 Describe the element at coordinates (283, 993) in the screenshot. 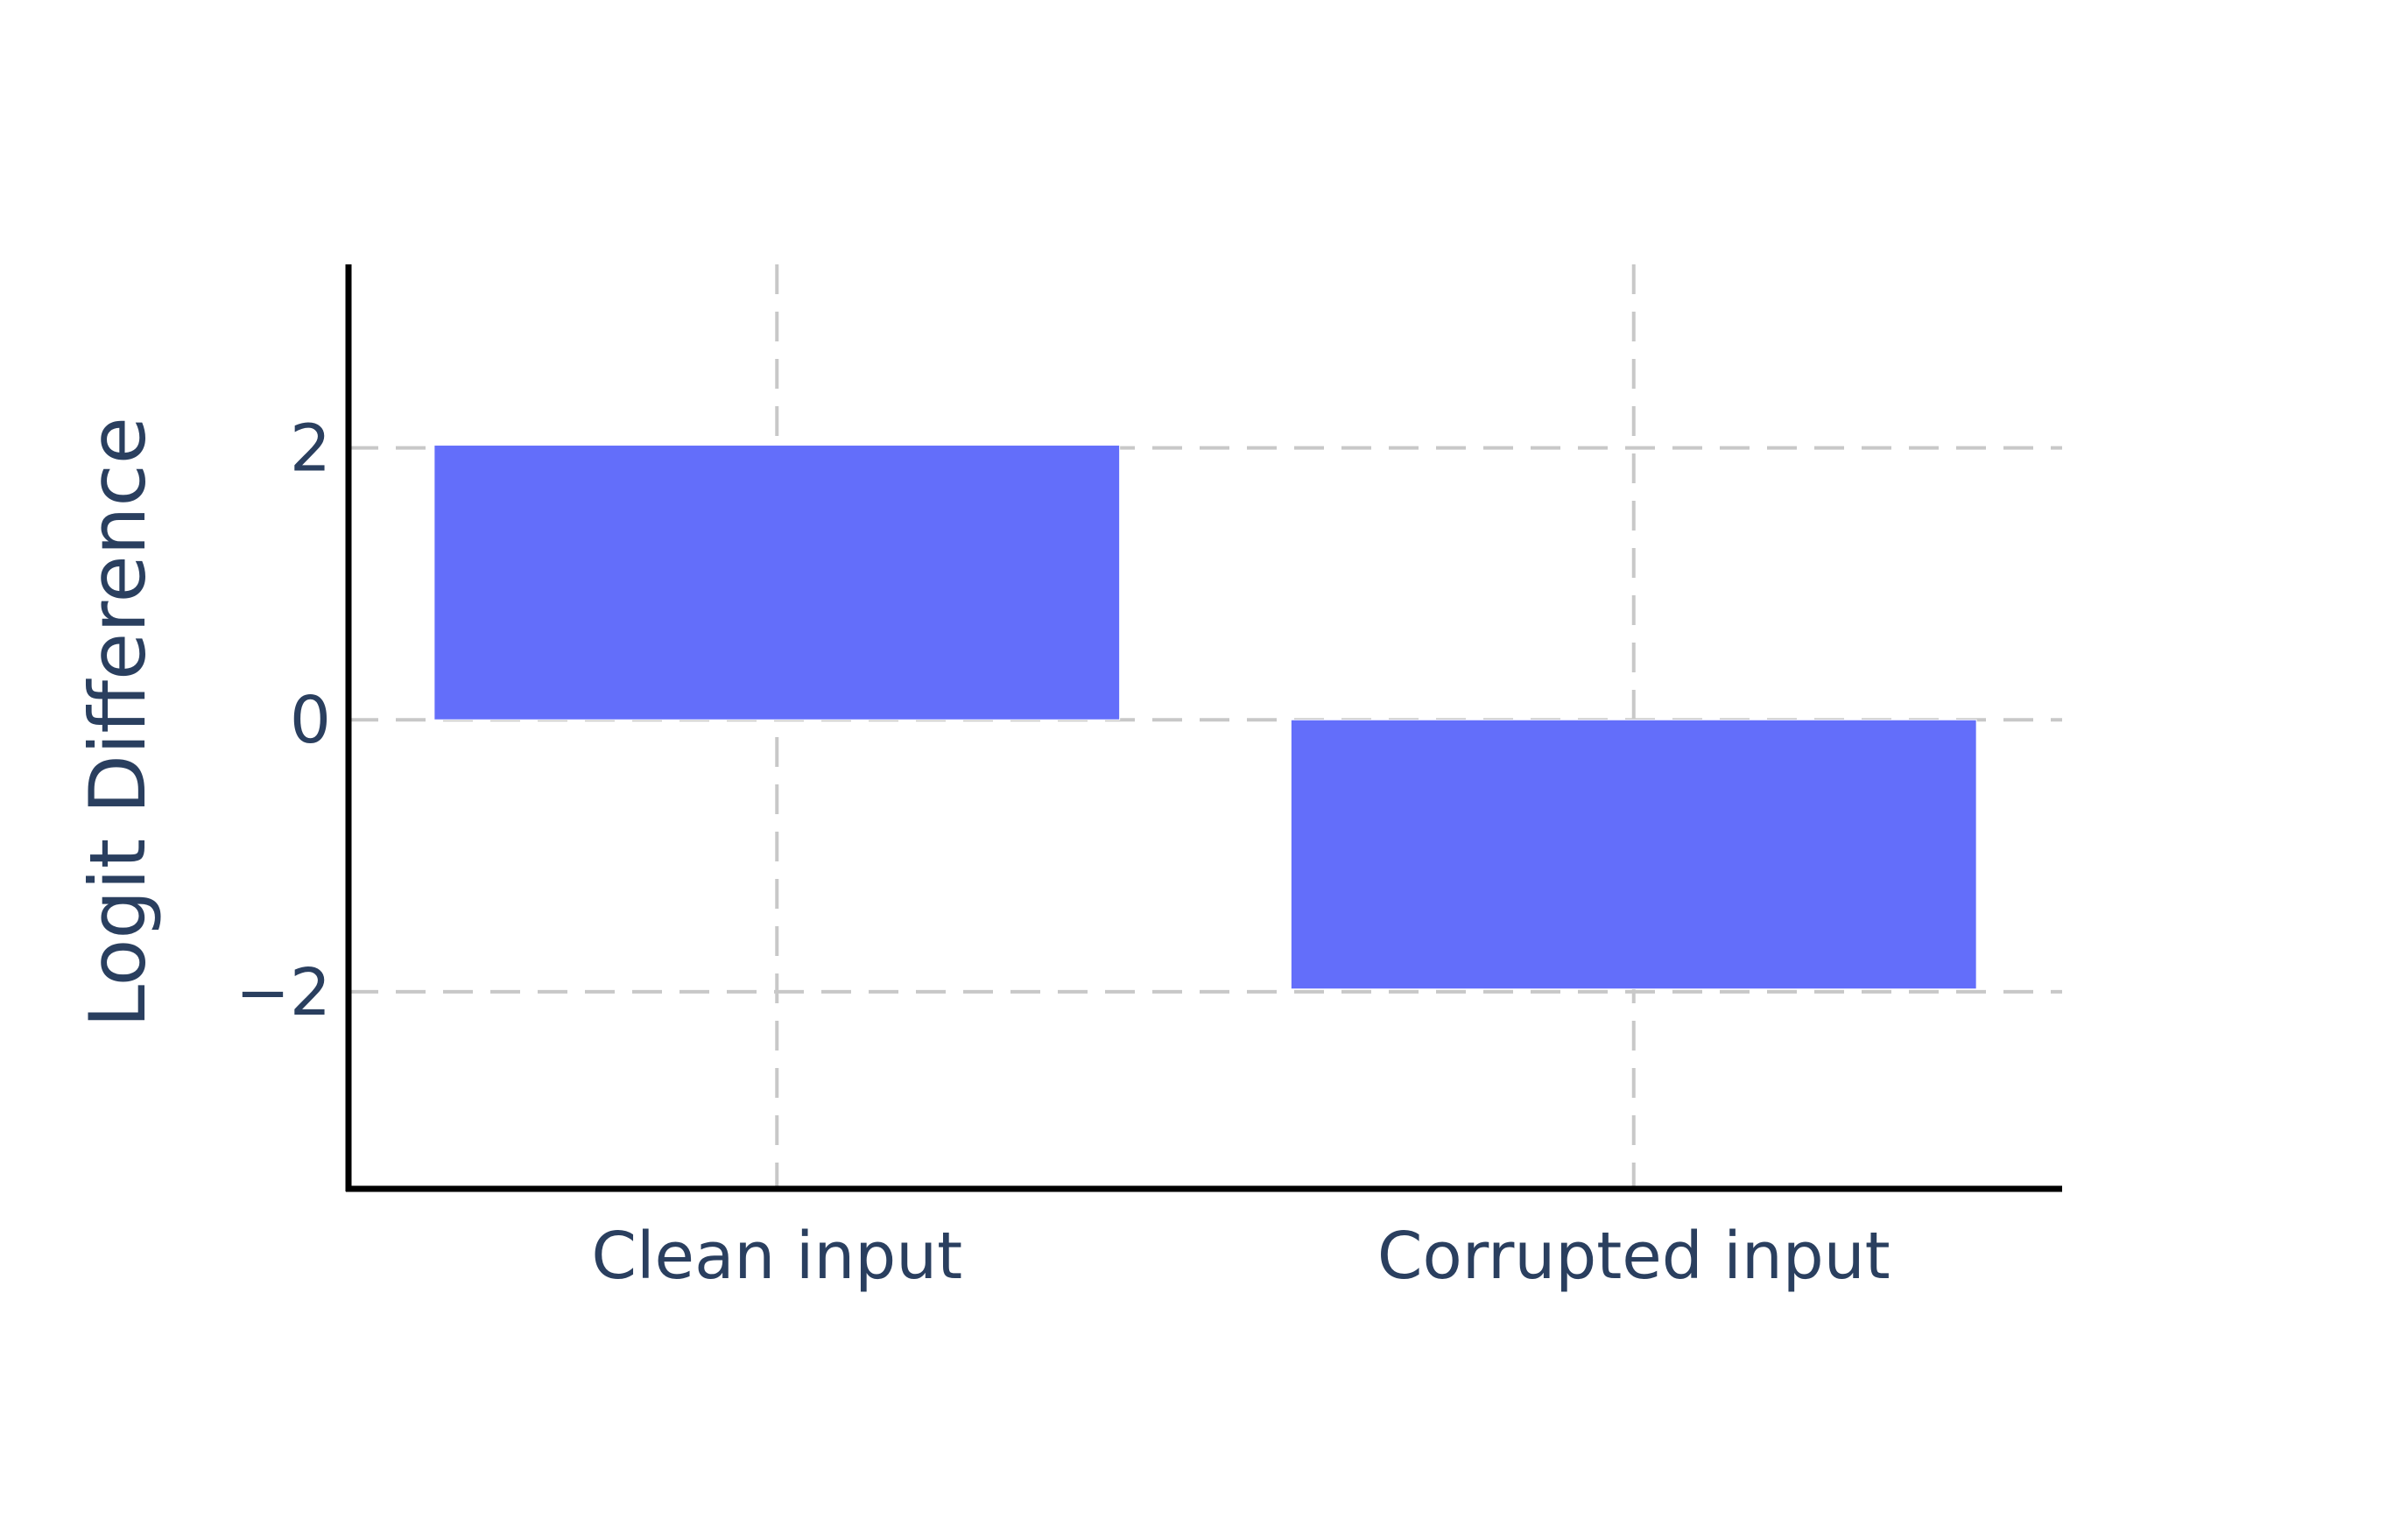

I see `y-tick-label: −2` at that location.